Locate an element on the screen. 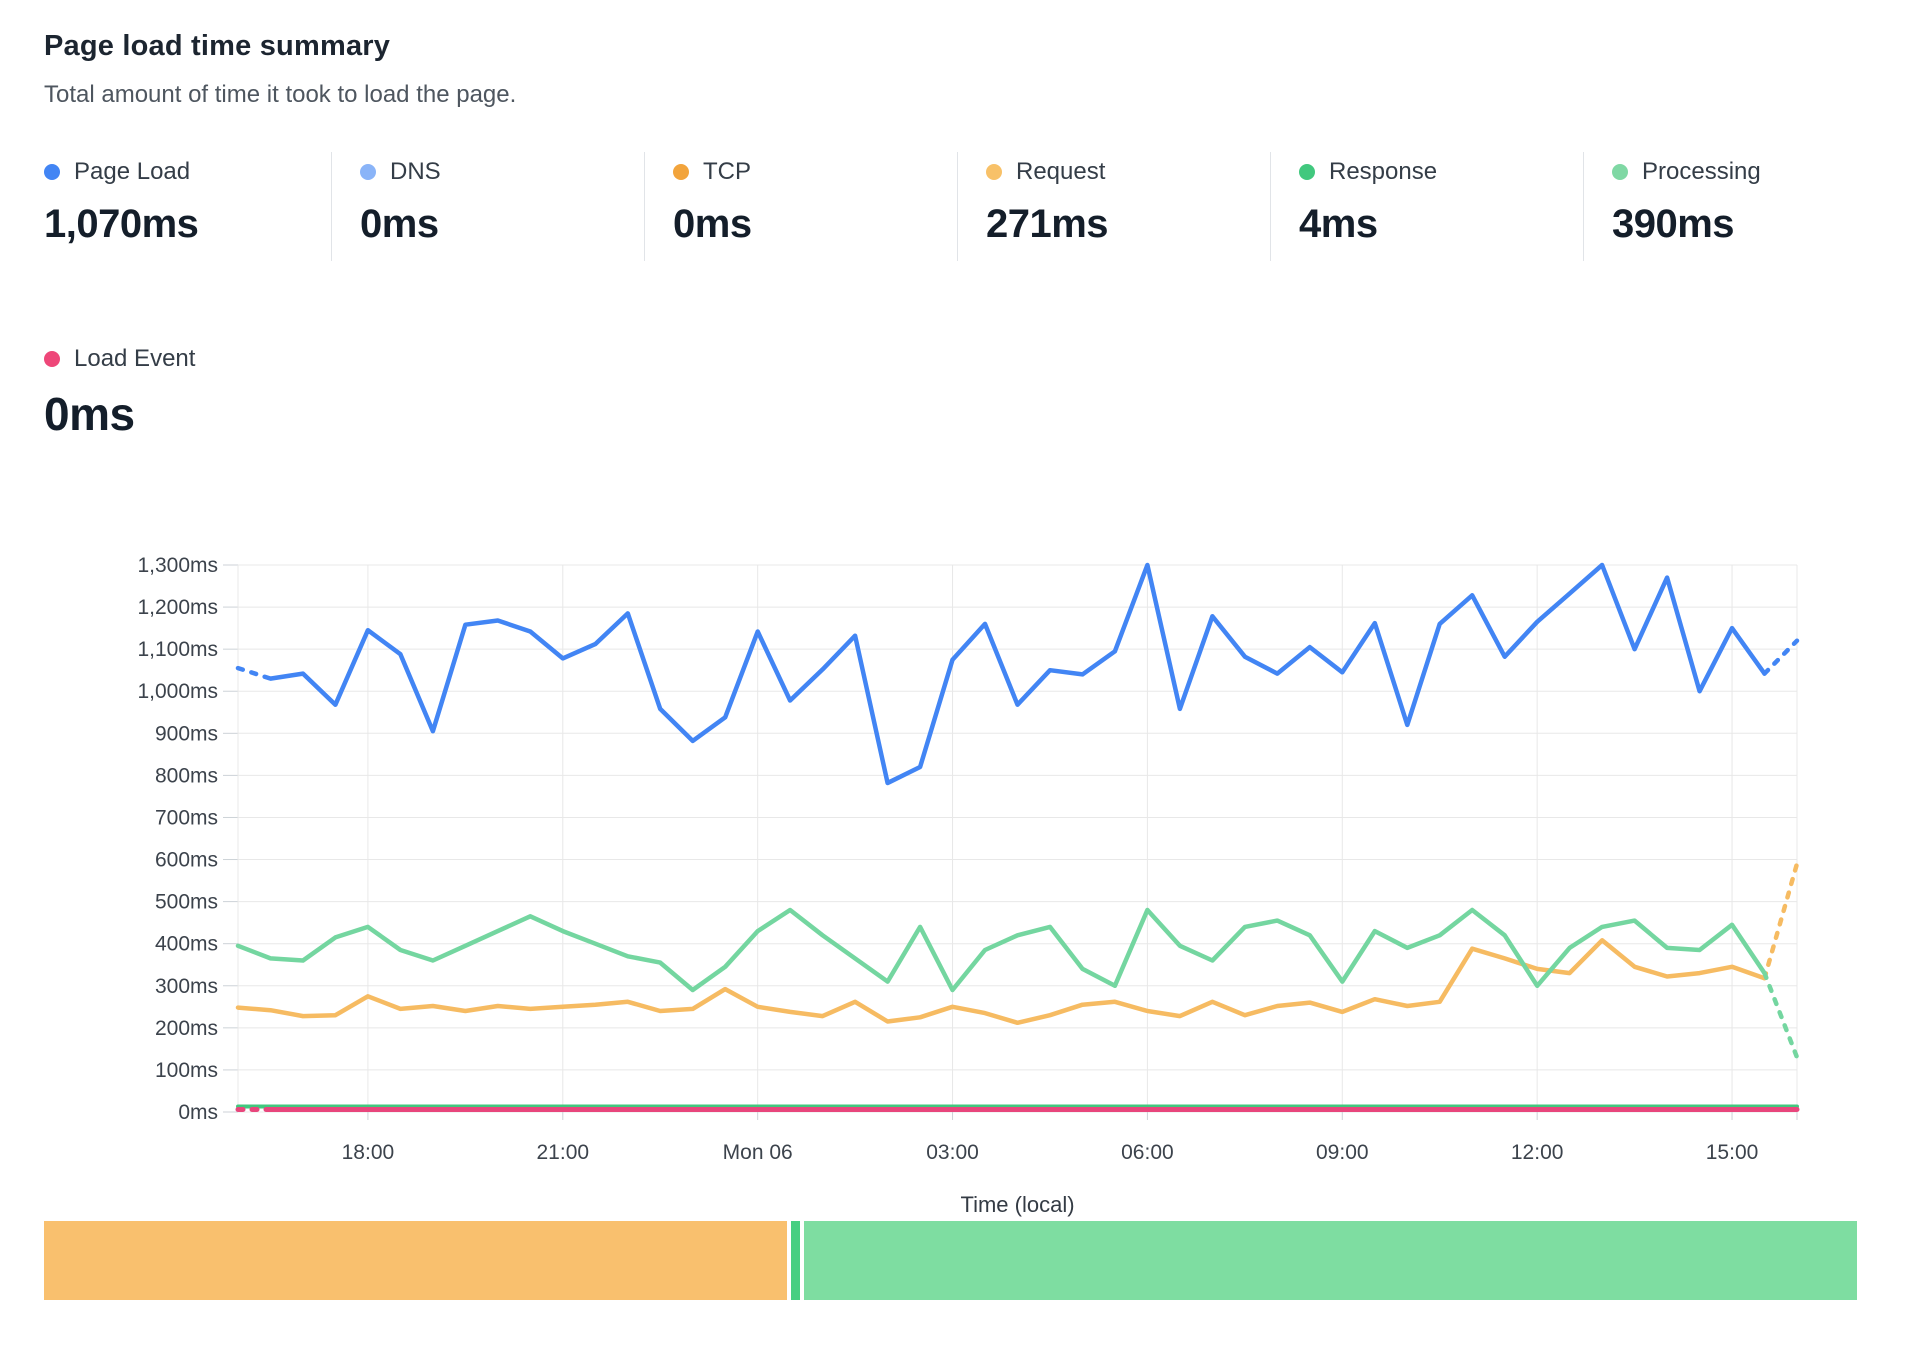 The width and height of the screenshot is (1910, 1352). metric-value: 4ms is located at coordinates (1338, 224).